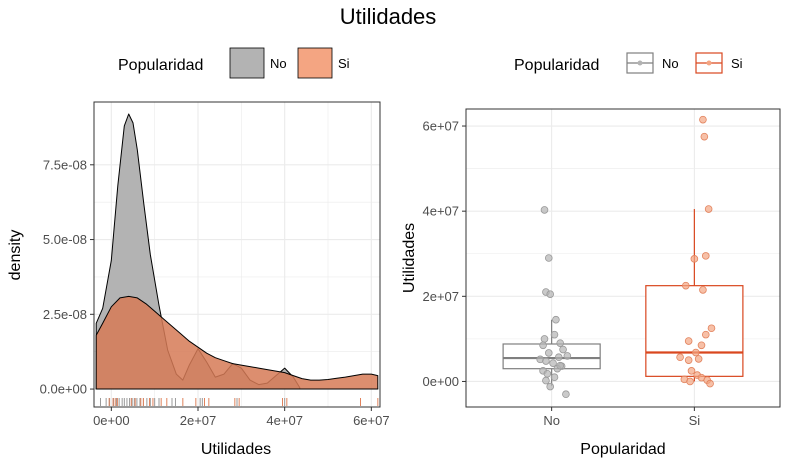 The width and height of the screenshot is (786, 463). I want to click on box-legend-key-no, so click(640, 63).